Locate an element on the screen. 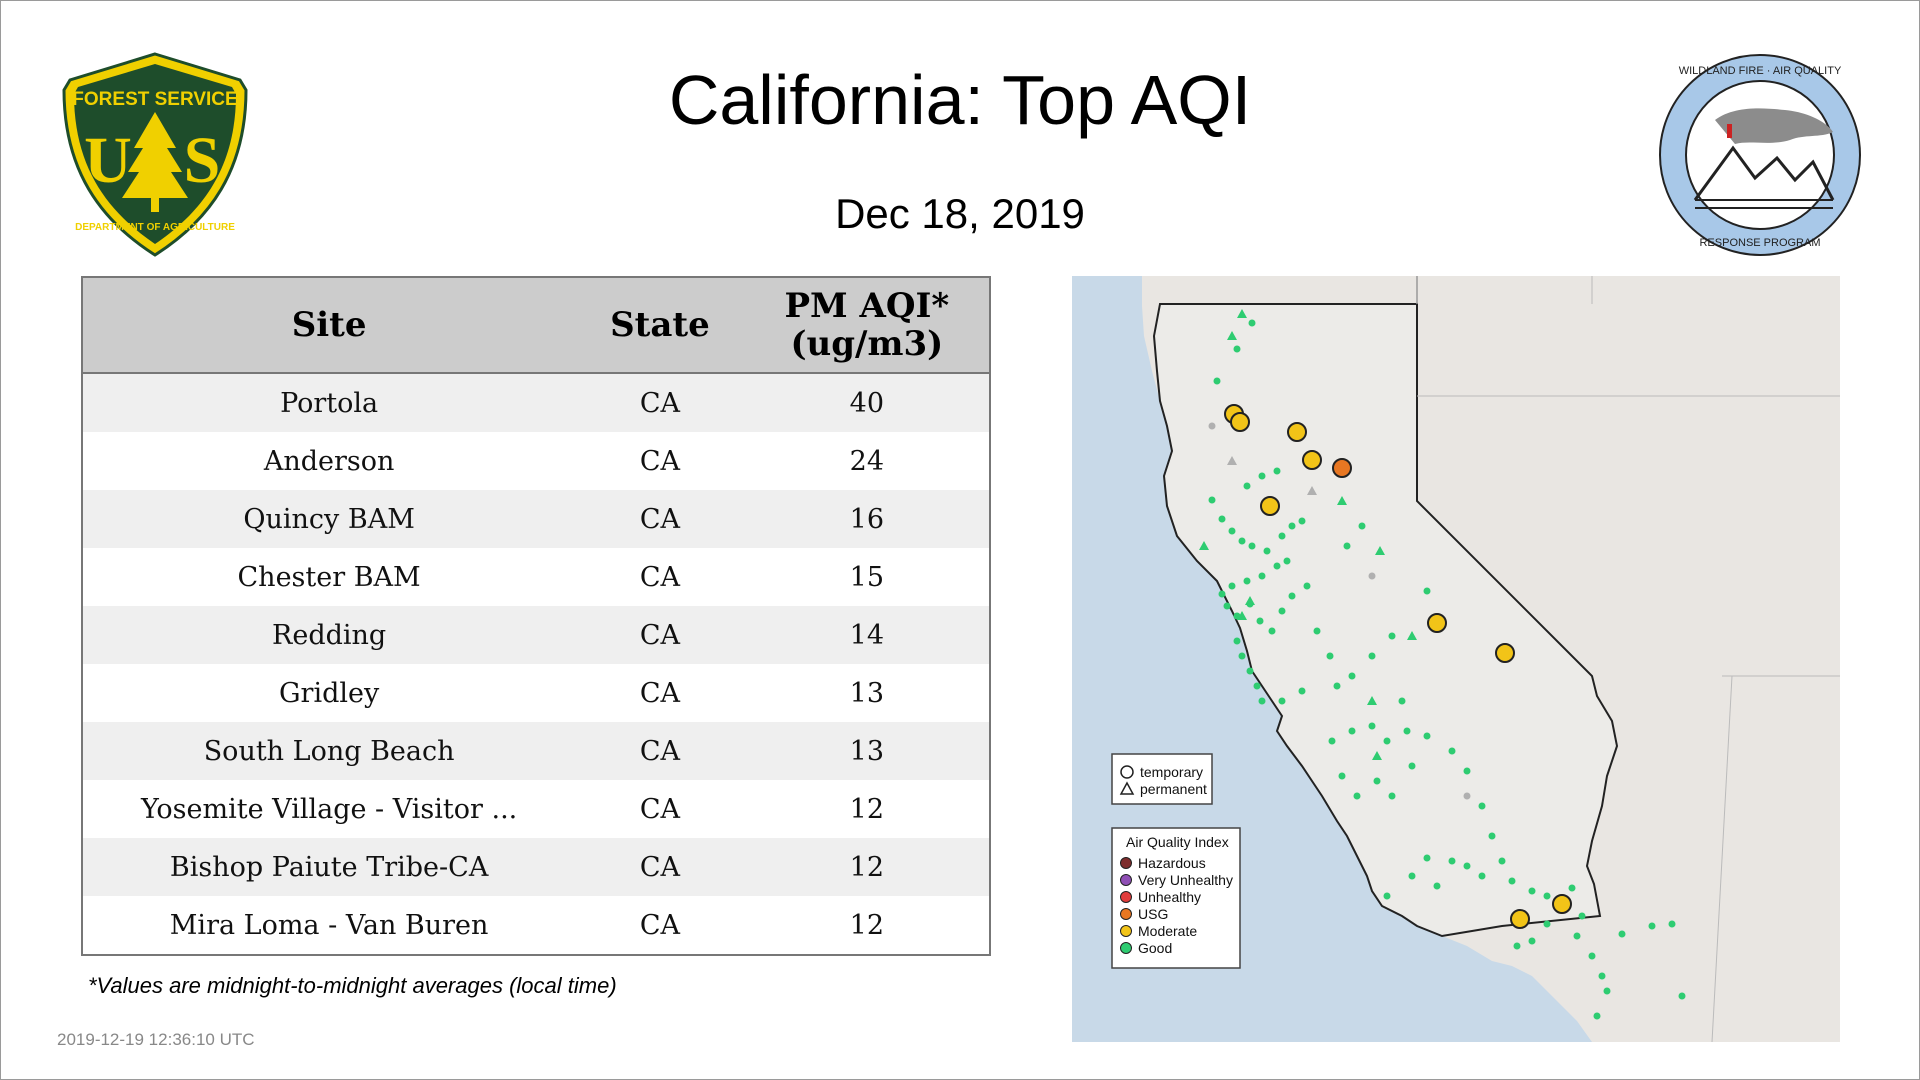  good-swatch is located at coordinates (1126, 948).